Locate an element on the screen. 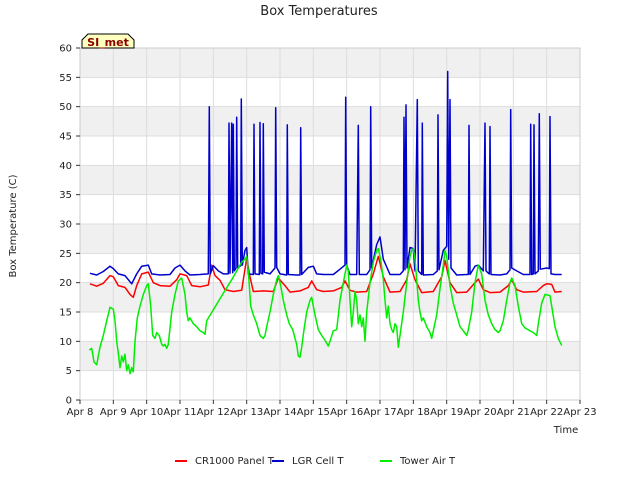 Image resolution: width=640 pixels, height=480 pixels. x-tick-label: Apr 15 is located at coordinates (313, 412).